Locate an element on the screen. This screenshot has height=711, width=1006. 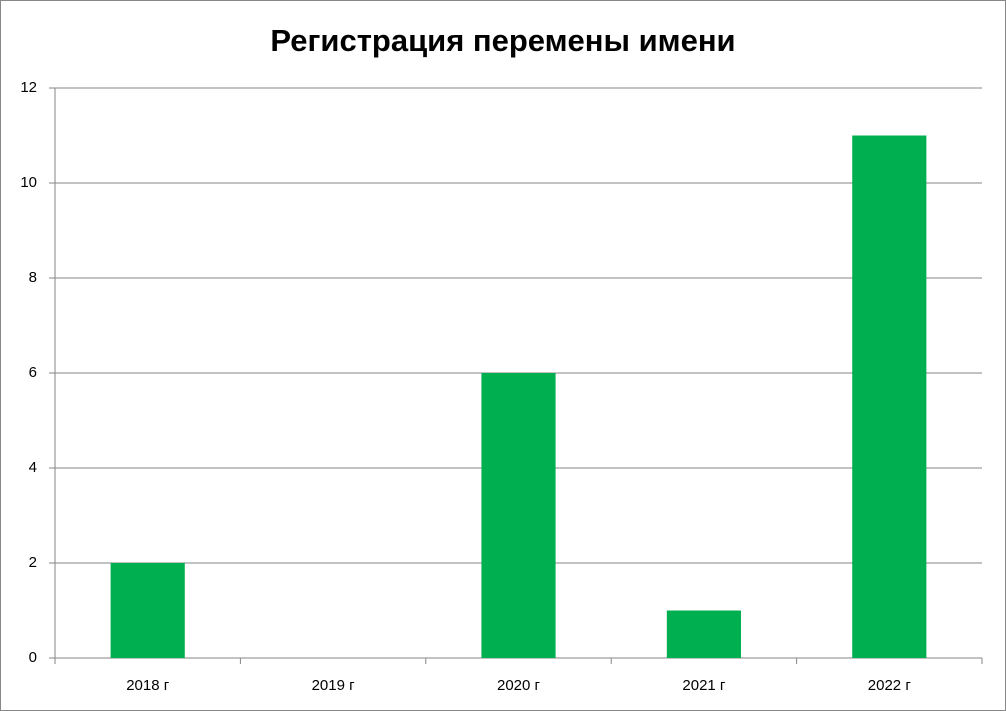
y-tick-label: 4 is located at coordinates (33, 467).